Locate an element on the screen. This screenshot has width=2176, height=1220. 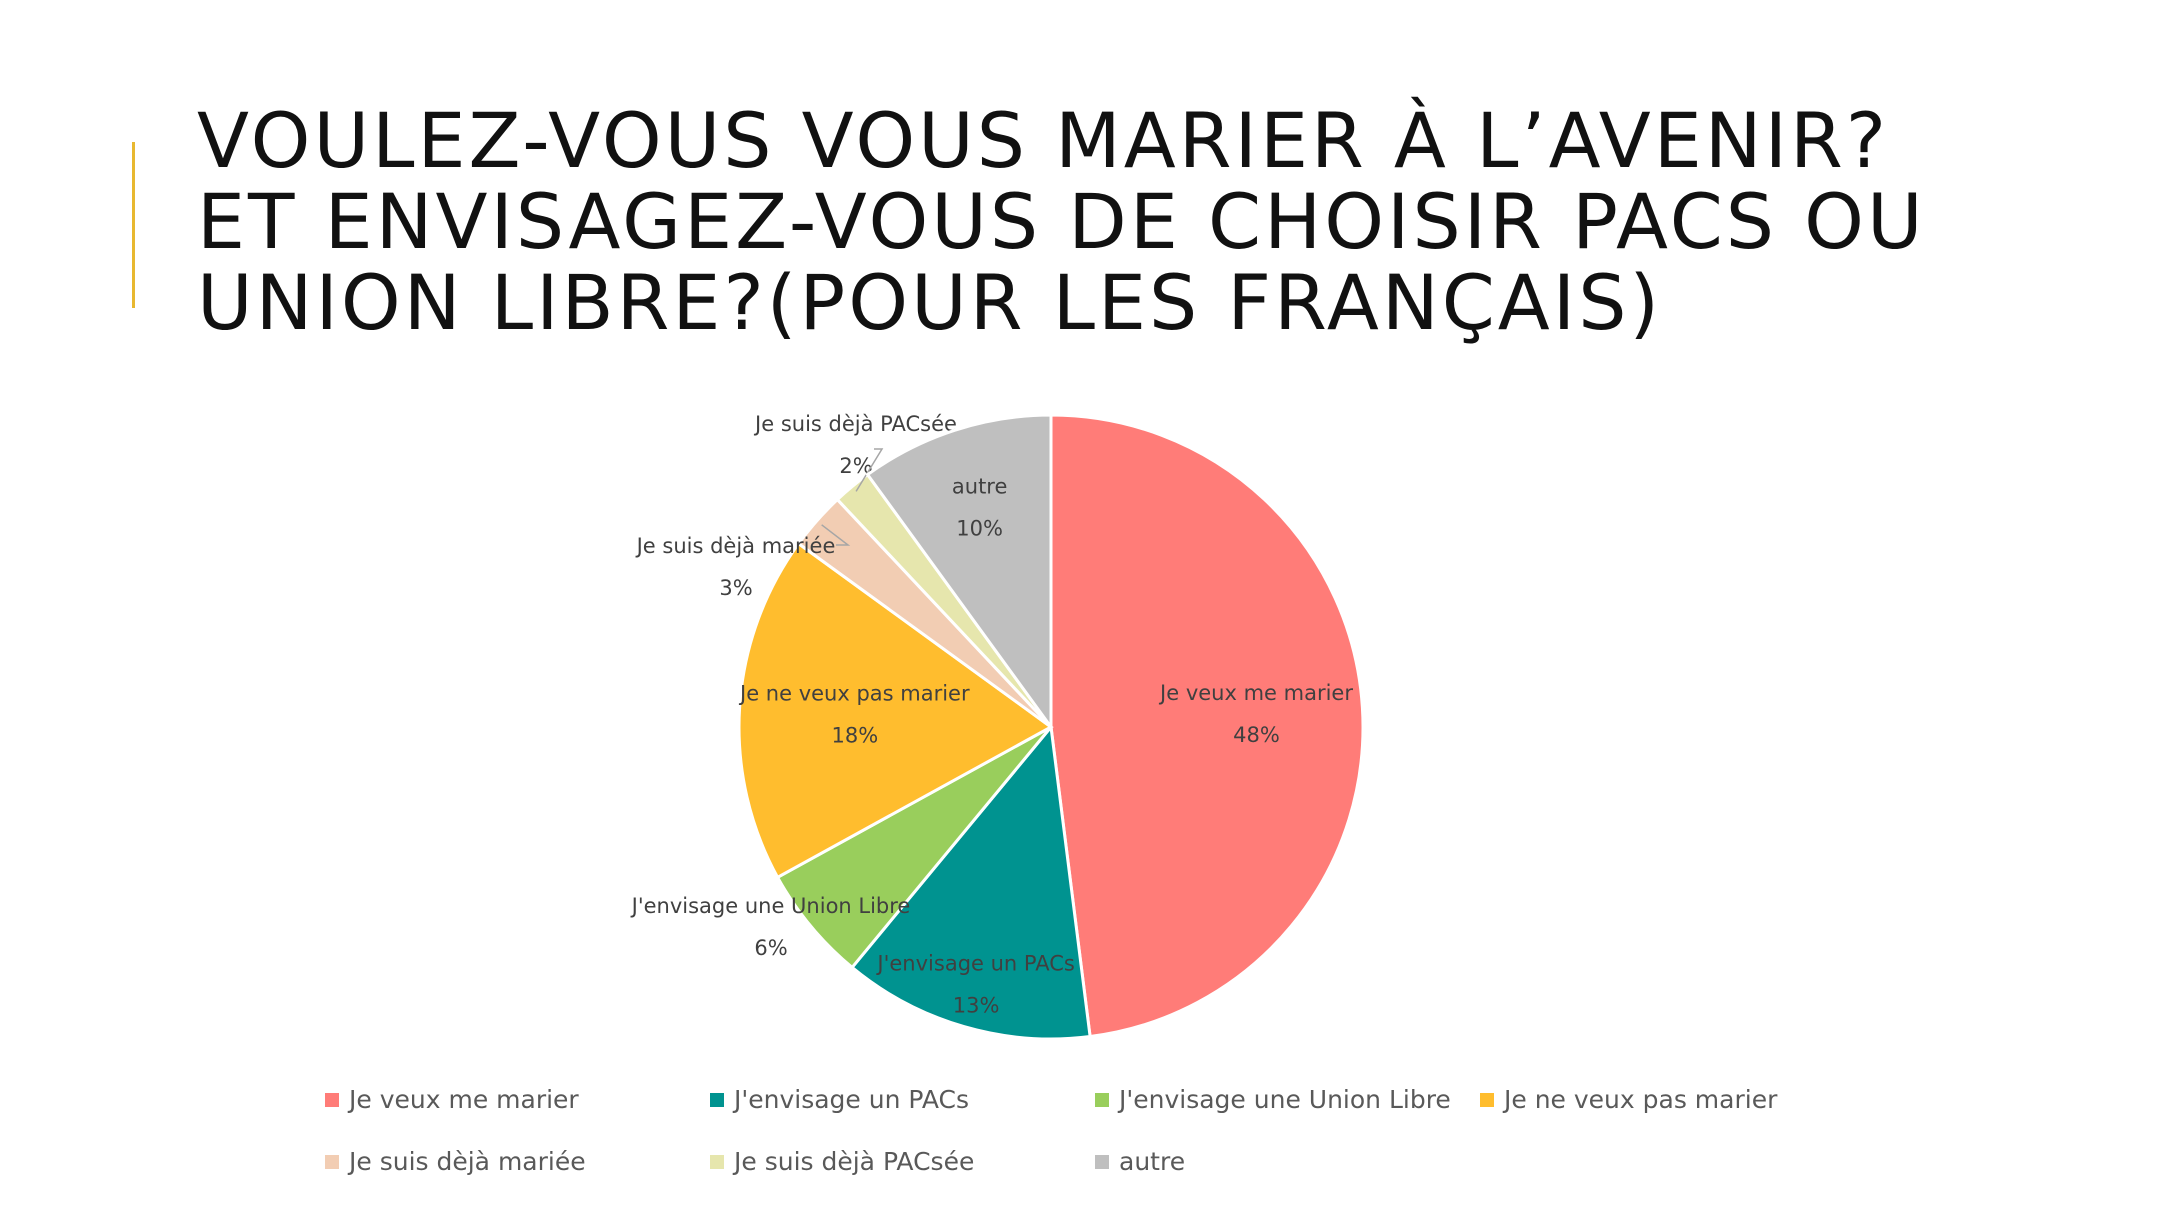
legend-item: J'envisage un PACs is located at coordinates (839, 1099).